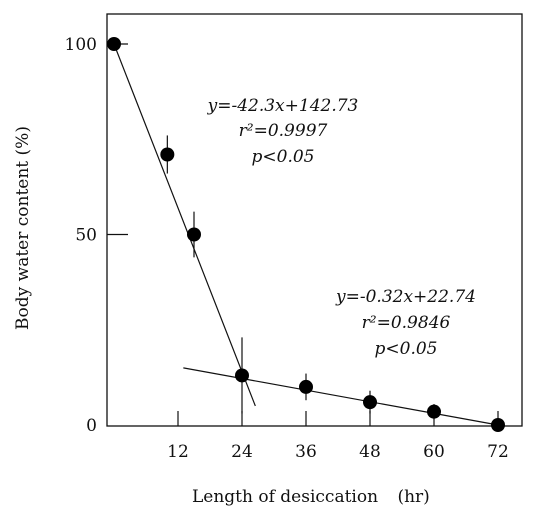  I want to click on x-tick-label-24: 24, so click(242, 452).